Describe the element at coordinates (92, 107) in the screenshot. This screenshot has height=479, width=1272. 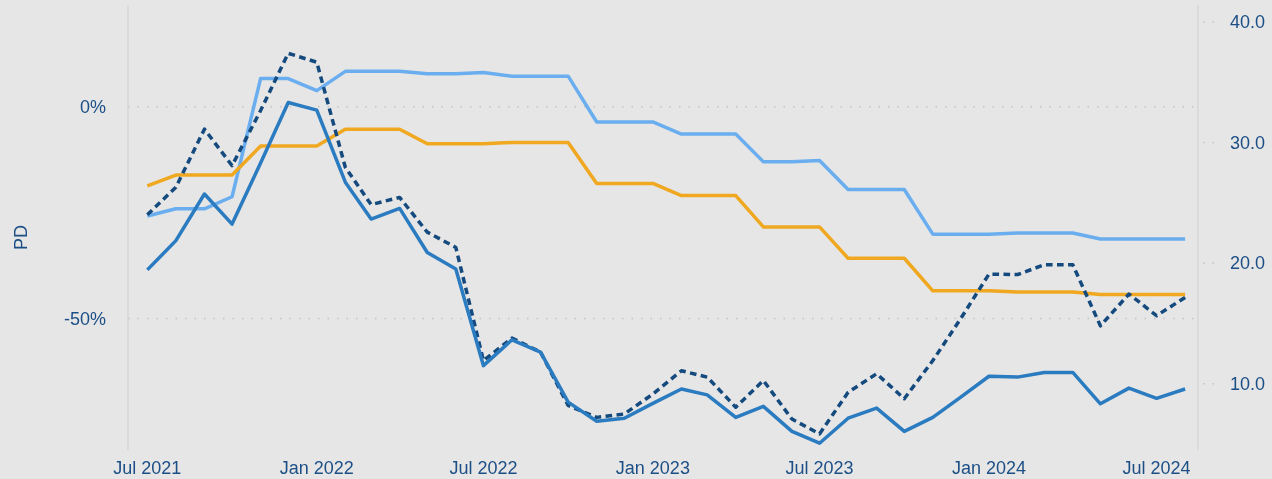
I see `y-tick-label: 0%` at that location.